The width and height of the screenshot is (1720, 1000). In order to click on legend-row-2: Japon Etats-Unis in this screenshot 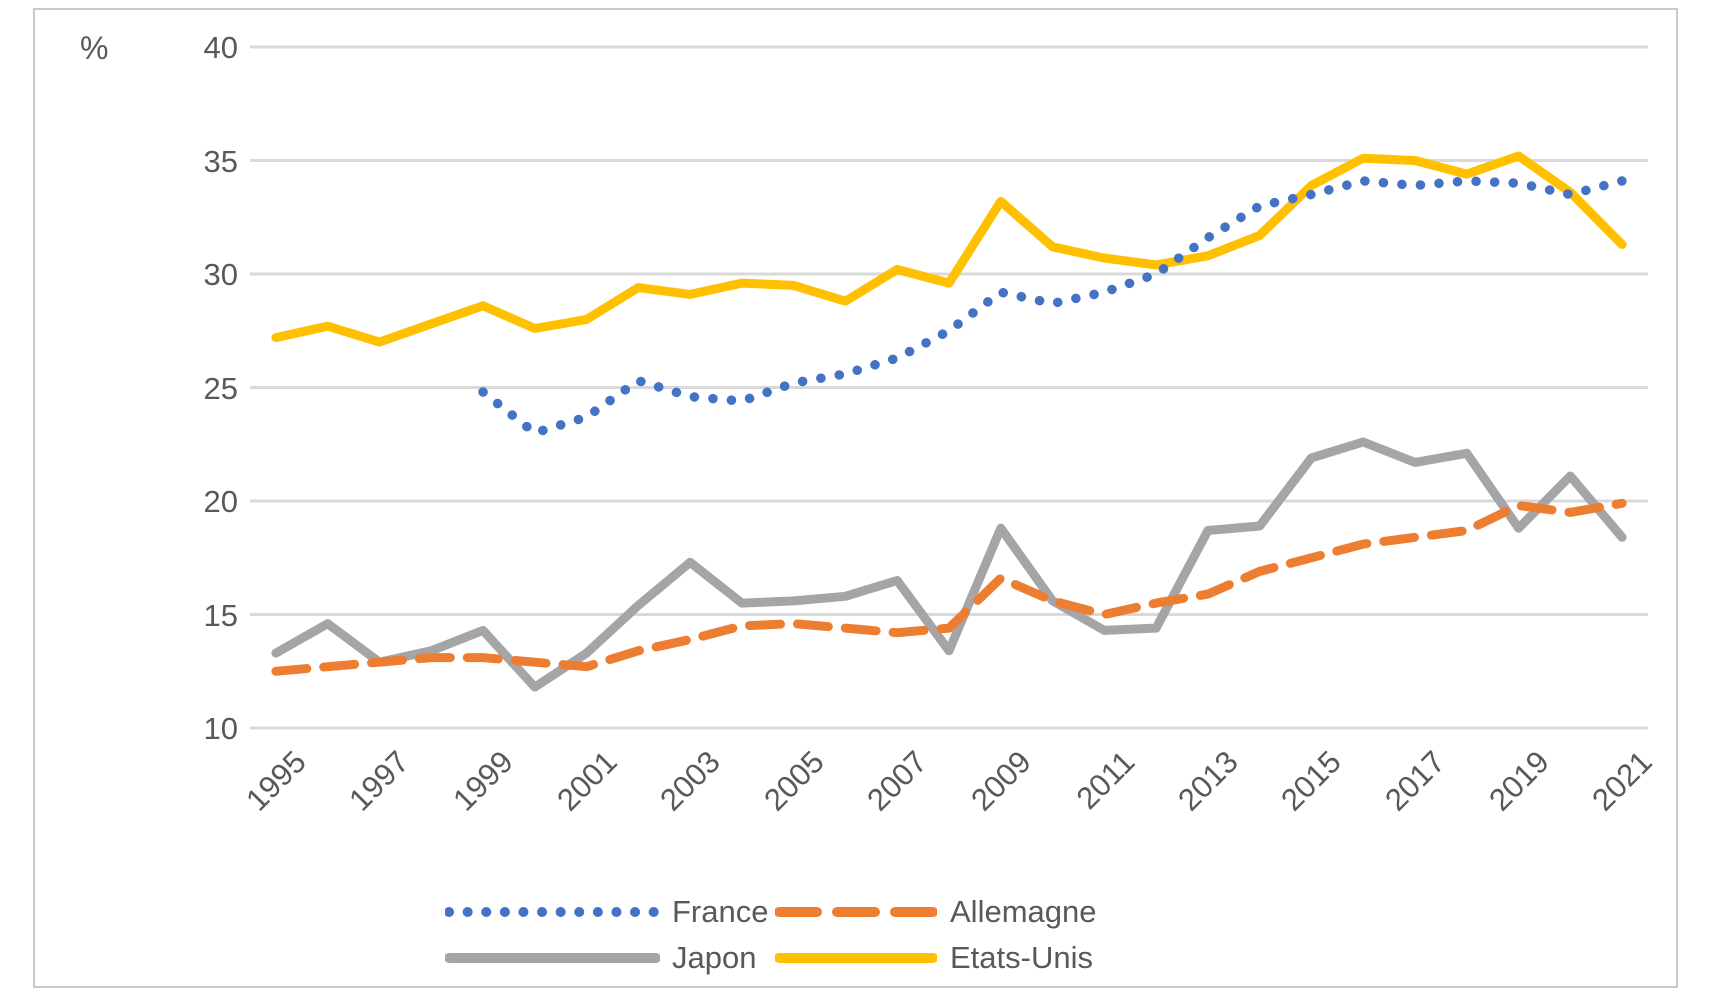, I will do `click(860, 958)`.